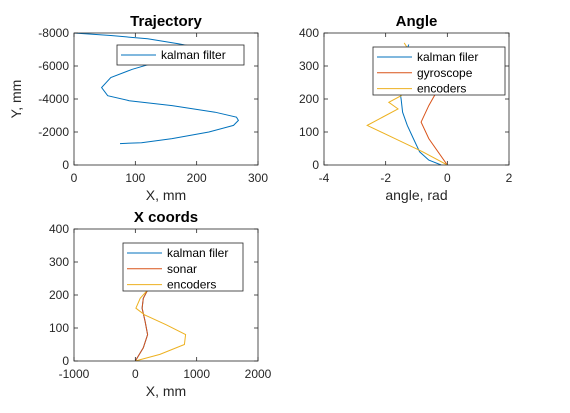 This screenshot has height=413, width=570. What do you see at coordinates (53, 66) in the screenshot?
I see `y-tick-label: -6000` at bounding box center [53, 66].